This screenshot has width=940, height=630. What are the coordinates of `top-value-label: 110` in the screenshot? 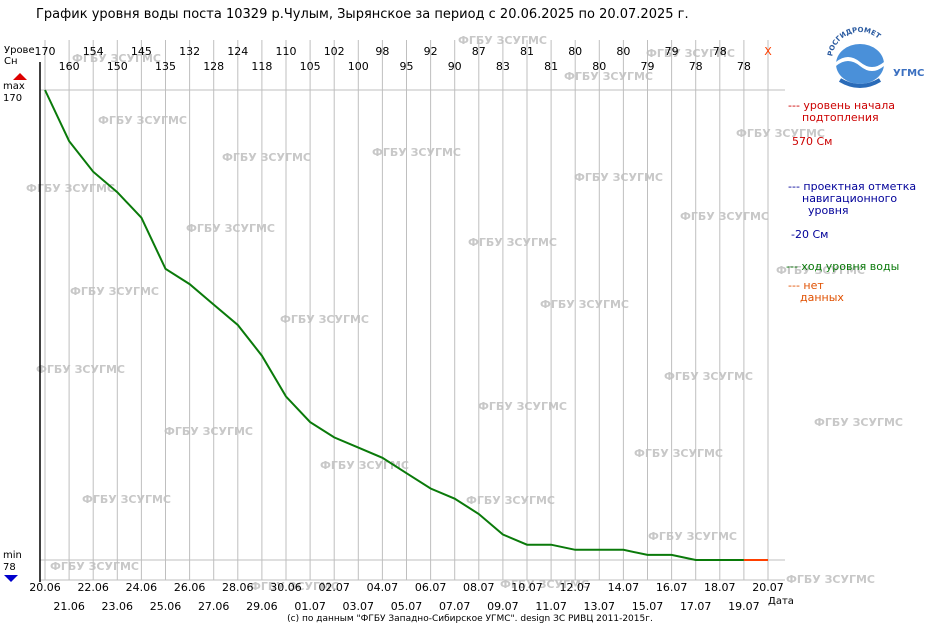 It's located at (286, 51).